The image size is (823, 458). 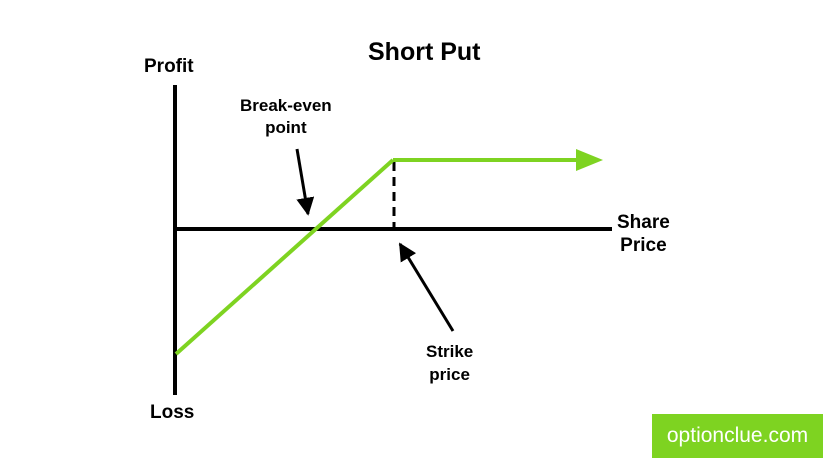 I want to click on share-price-label: Share Price, so click(x=643, y=234).